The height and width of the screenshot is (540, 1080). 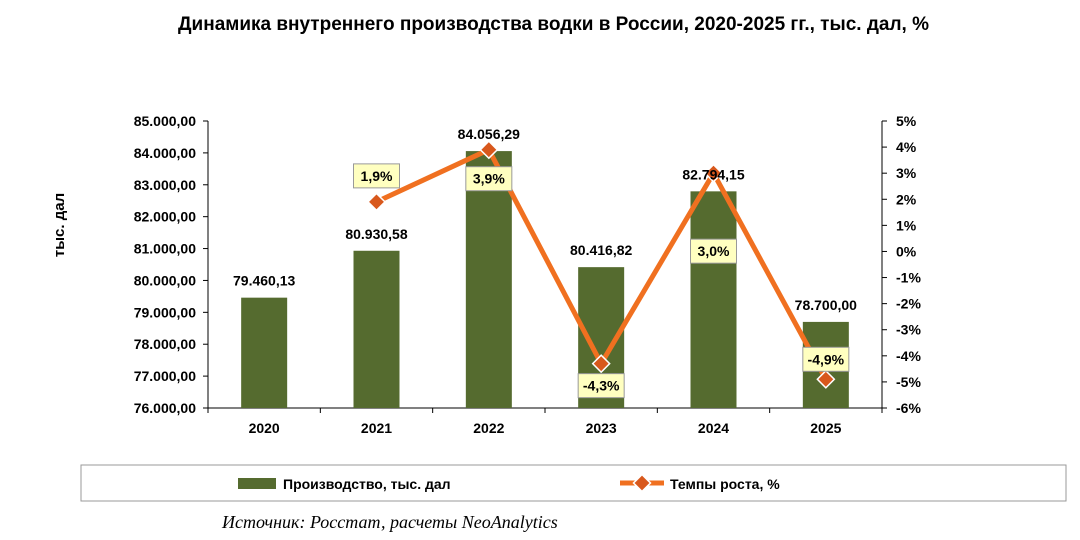 I want to click on y-tick-label-right: 0%, so click(x=906, y=251).